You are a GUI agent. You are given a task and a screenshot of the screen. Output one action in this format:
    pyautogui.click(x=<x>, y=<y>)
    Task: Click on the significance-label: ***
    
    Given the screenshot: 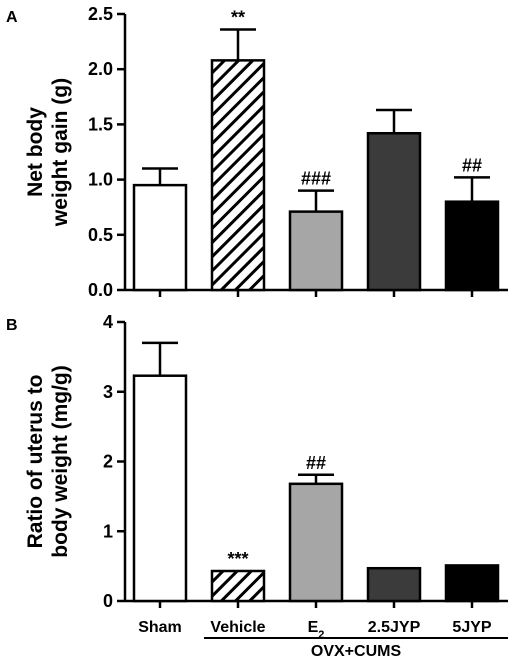 What is the action you would take?
    pyautogui.click(x=237, y=559)
    